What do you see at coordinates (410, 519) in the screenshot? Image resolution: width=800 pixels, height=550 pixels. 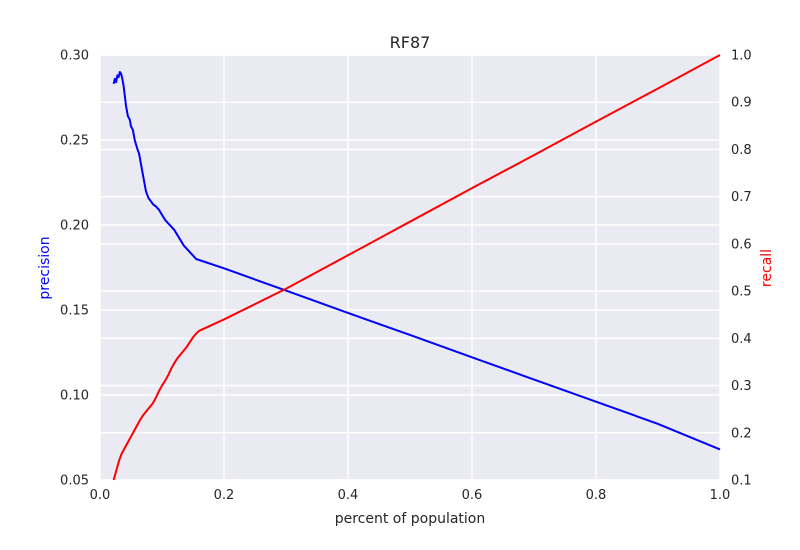 I see `x-axis-label: percent of population` at bounding box center [410, 519].